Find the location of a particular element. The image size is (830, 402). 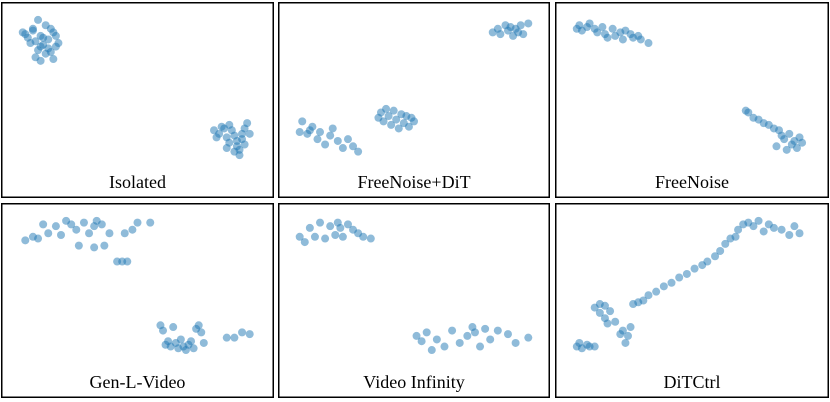

panel-label: FreeNoise is located at coordinates (692, 182).